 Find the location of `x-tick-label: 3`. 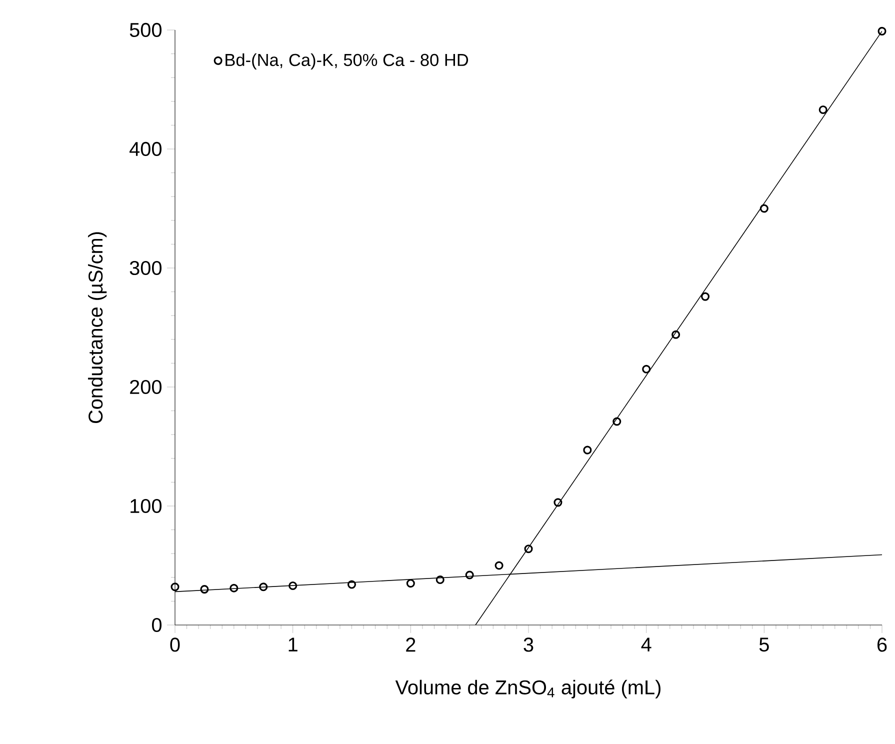

x-tick-label: 3 is located at coordinates (529, 645).